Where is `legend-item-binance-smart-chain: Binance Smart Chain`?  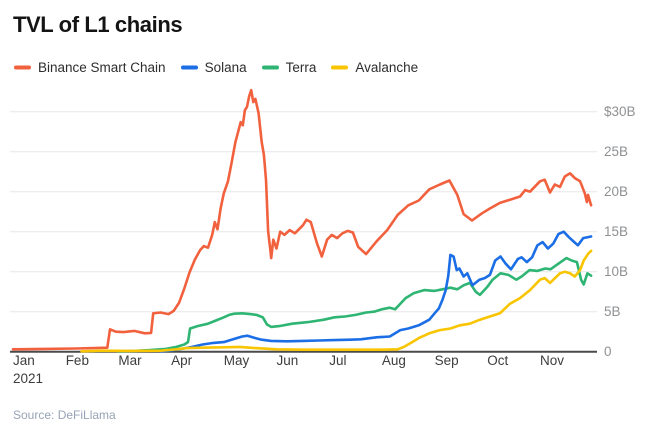
legend-item-binance-smart-chain: Binance Smart Chain is located at coordinates (90, 67).